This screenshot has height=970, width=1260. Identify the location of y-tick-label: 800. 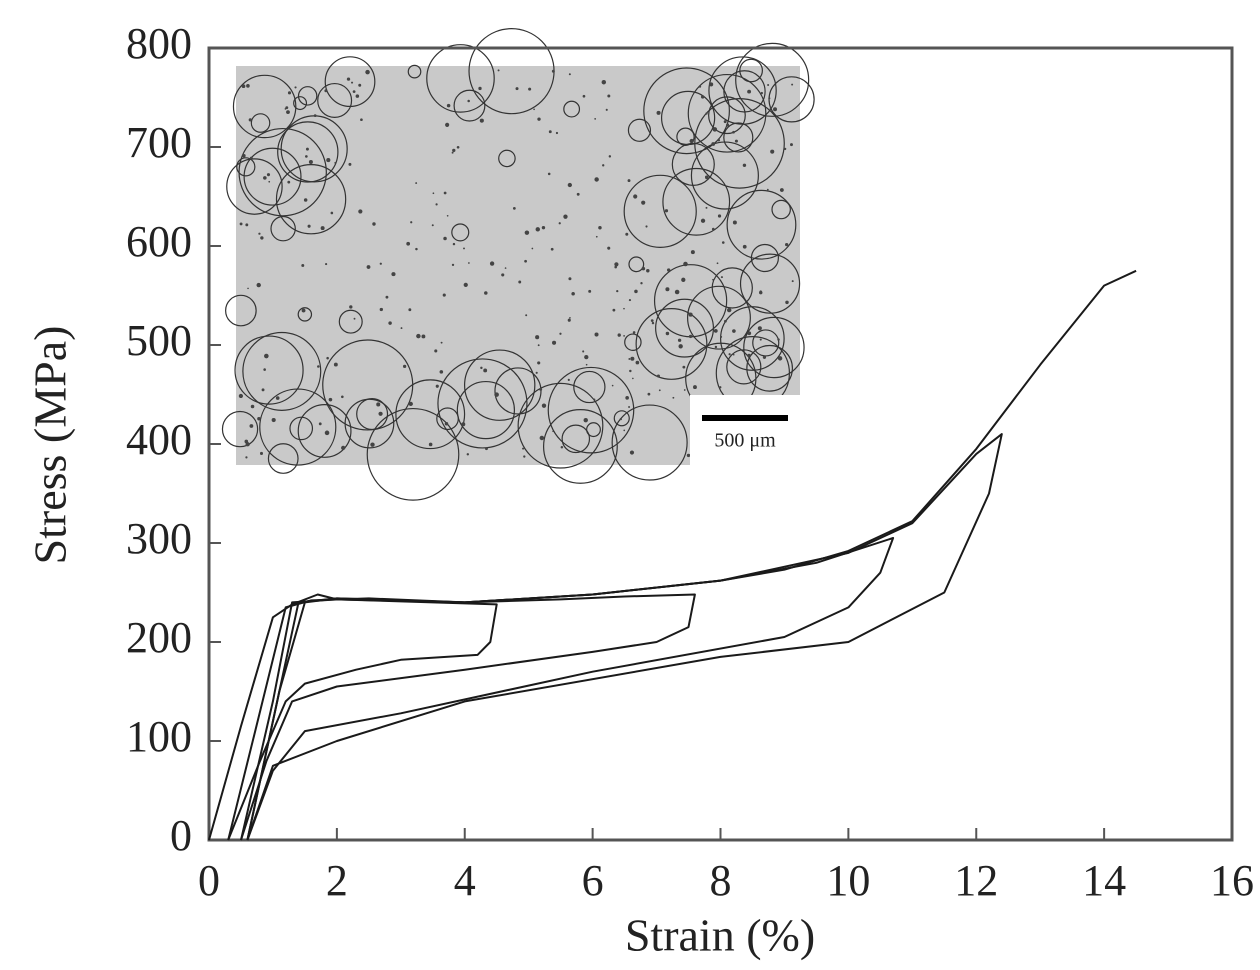
(159, 43).